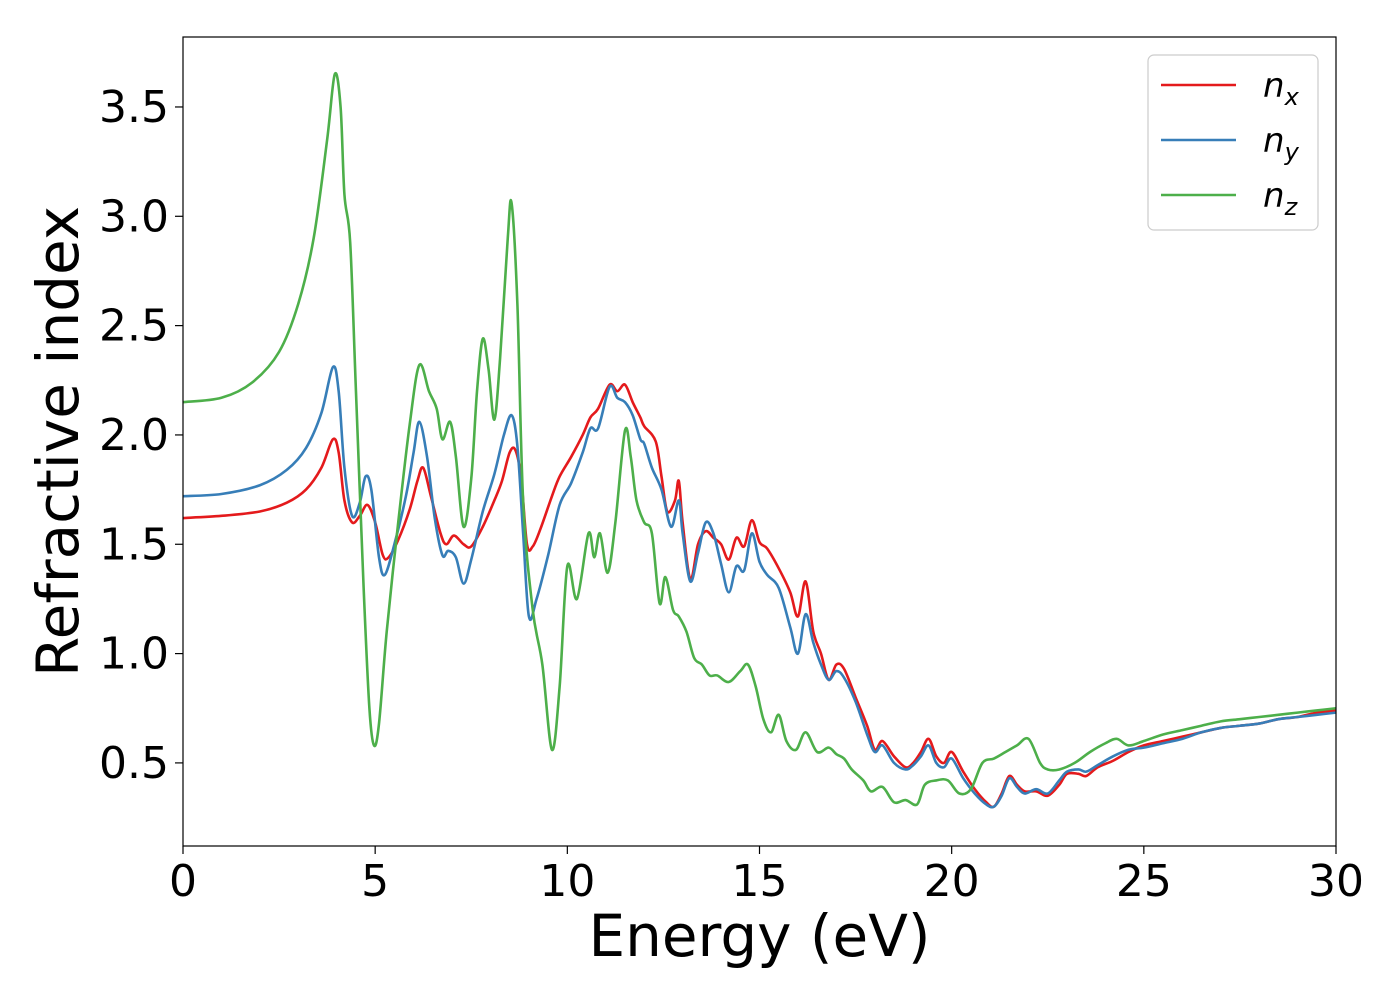  Describe the element at coordinates (1281, 143) in the screenshot. I see `legend-label-ny: ny` at that location.